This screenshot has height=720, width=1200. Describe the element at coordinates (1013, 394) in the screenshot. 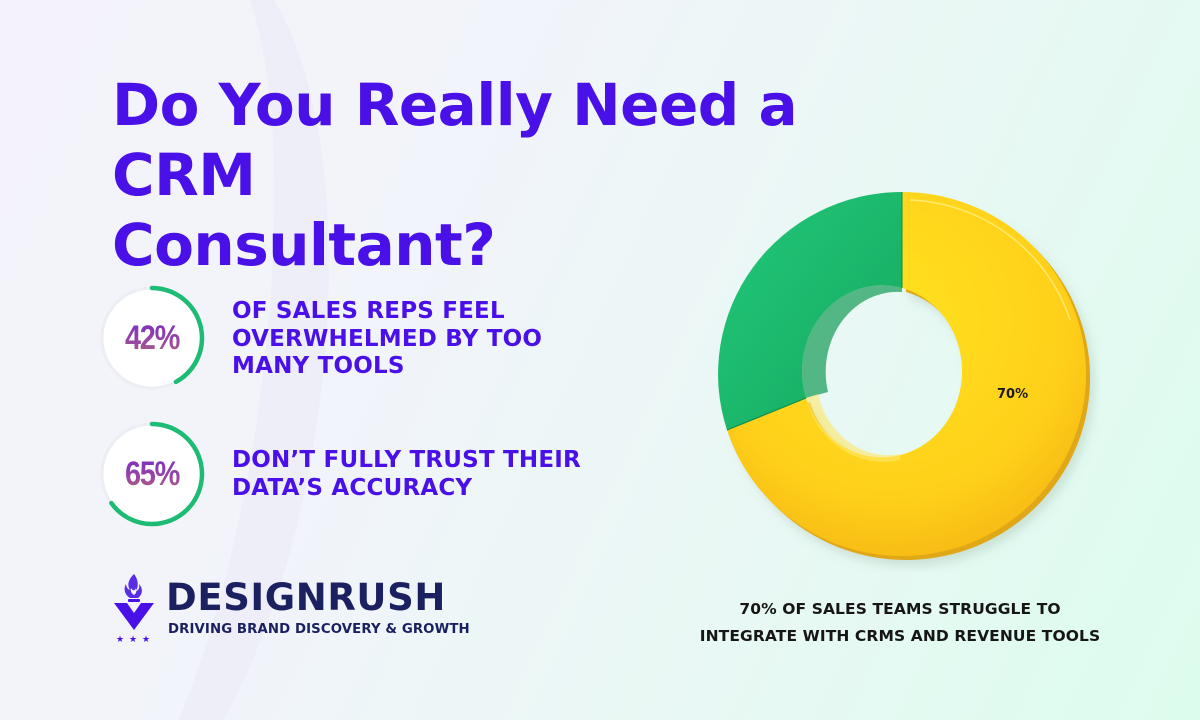

I see `donut-slice-label: 70%` at that location.